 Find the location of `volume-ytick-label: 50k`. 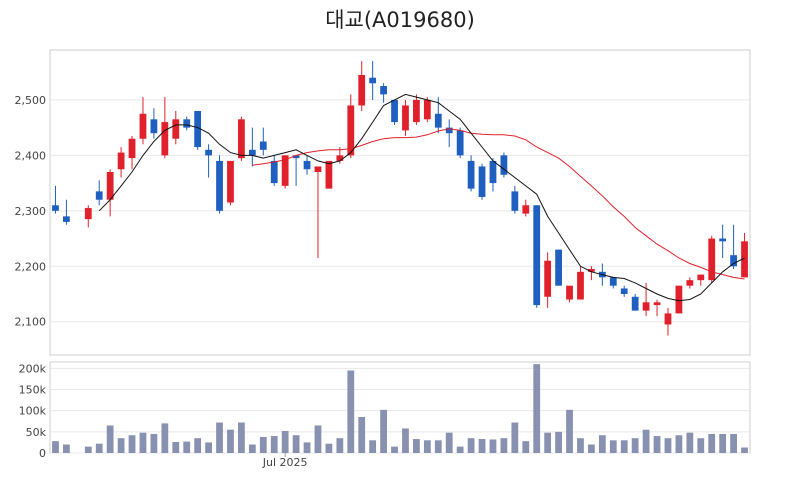

volume-ytick-label: 50k is located at coordinates (36, 432).